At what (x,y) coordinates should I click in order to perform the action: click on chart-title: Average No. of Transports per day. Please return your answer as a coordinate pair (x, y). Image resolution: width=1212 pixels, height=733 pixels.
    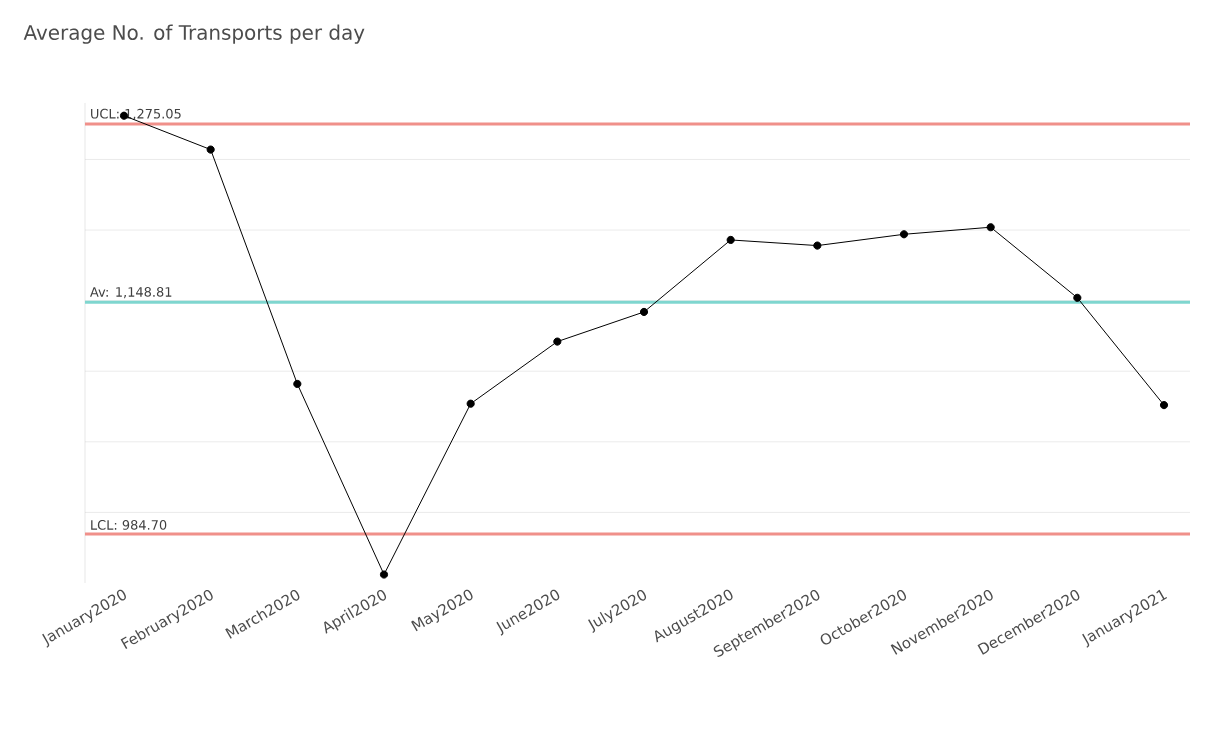
    Looking at the image, I should click on (194, 34).